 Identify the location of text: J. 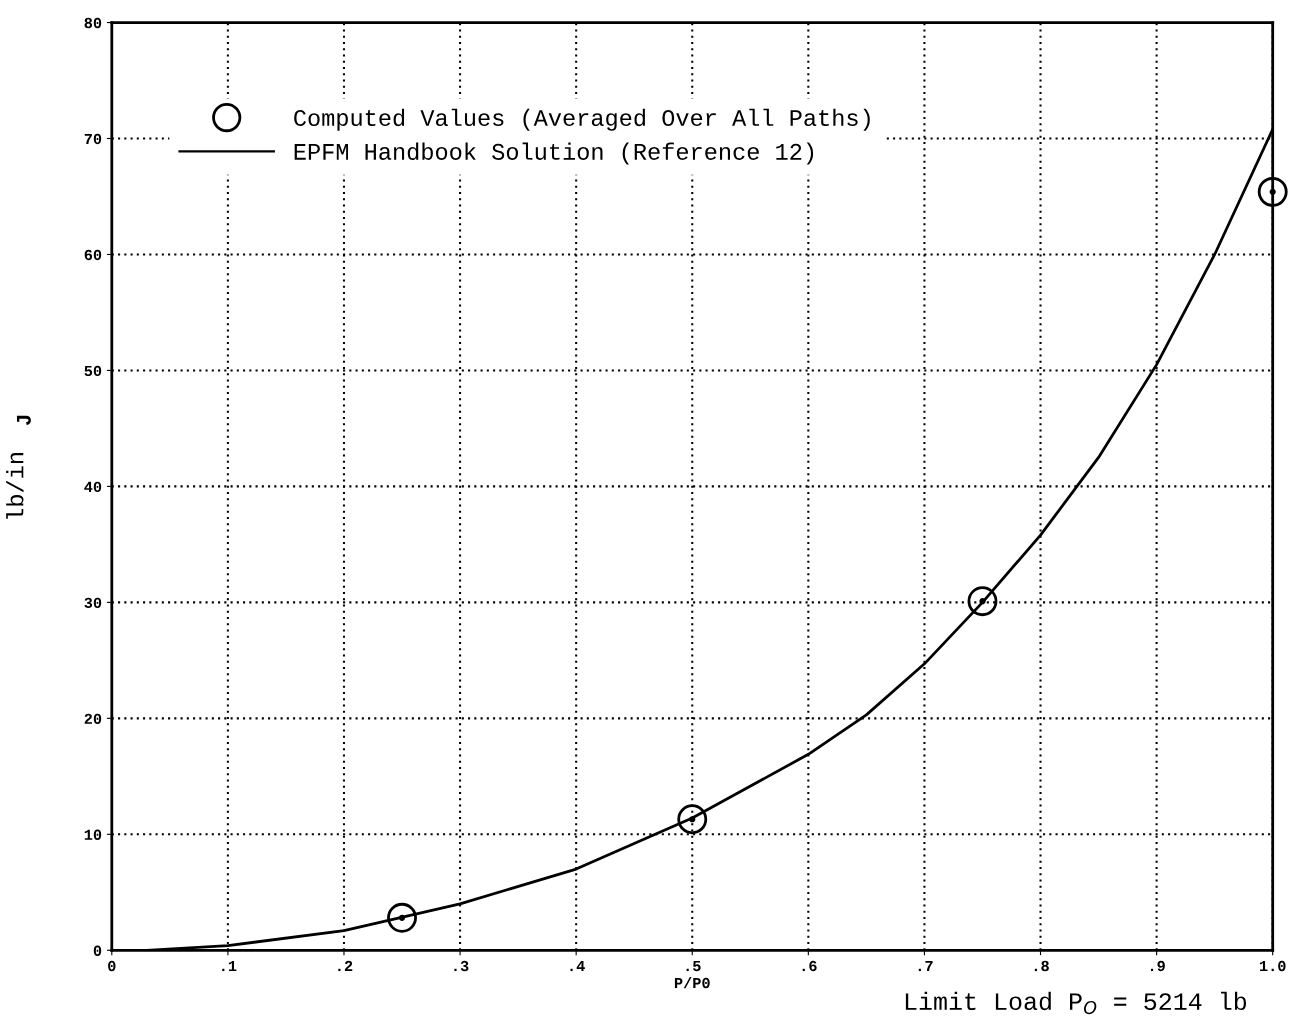
(23, 420).